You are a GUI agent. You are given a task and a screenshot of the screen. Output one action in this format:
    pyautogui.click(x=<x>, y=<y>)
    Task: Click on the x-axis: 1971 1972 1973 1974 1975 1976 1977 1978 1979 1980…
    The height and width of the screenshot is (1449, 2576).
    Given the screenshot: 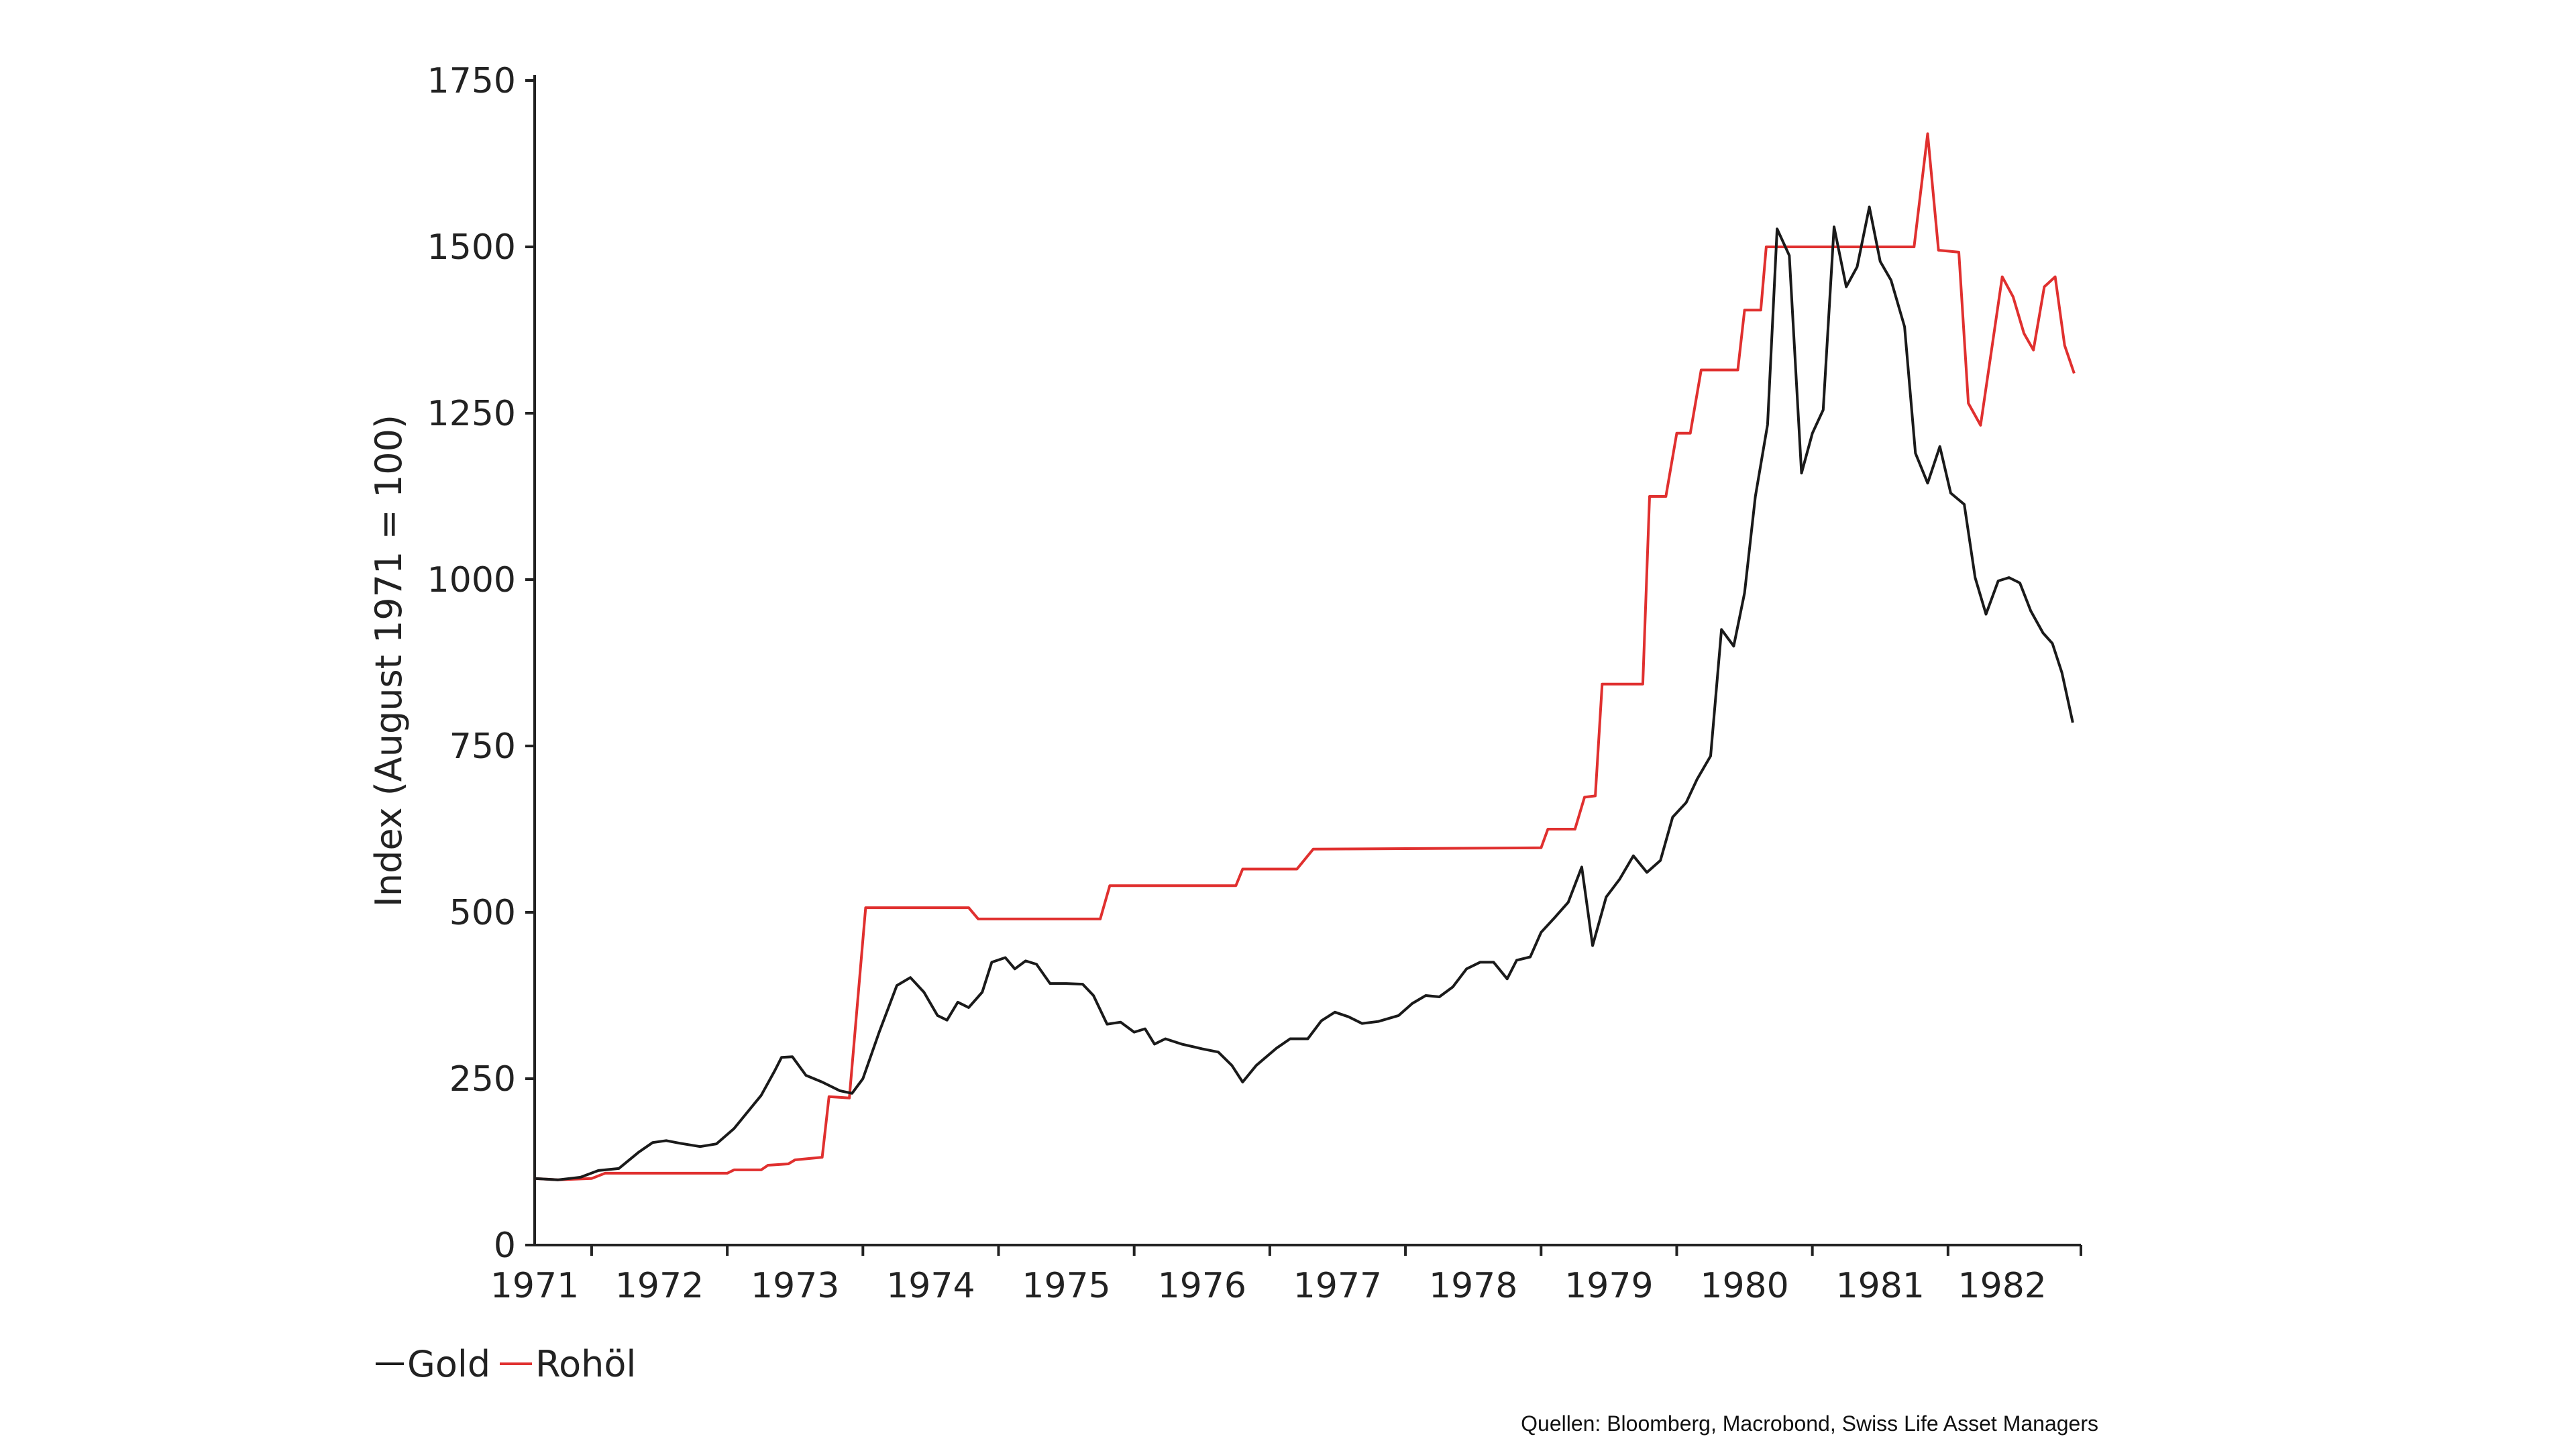 What is the action you would take?
    pyautogui.click(x=1286, y=1275)
    